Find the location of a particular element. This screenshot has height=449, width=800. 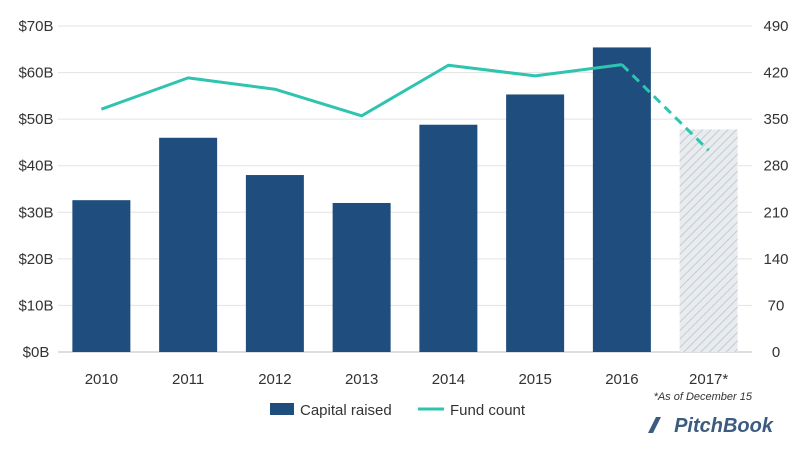

bar-2013 is located at coordinates (361, 277).